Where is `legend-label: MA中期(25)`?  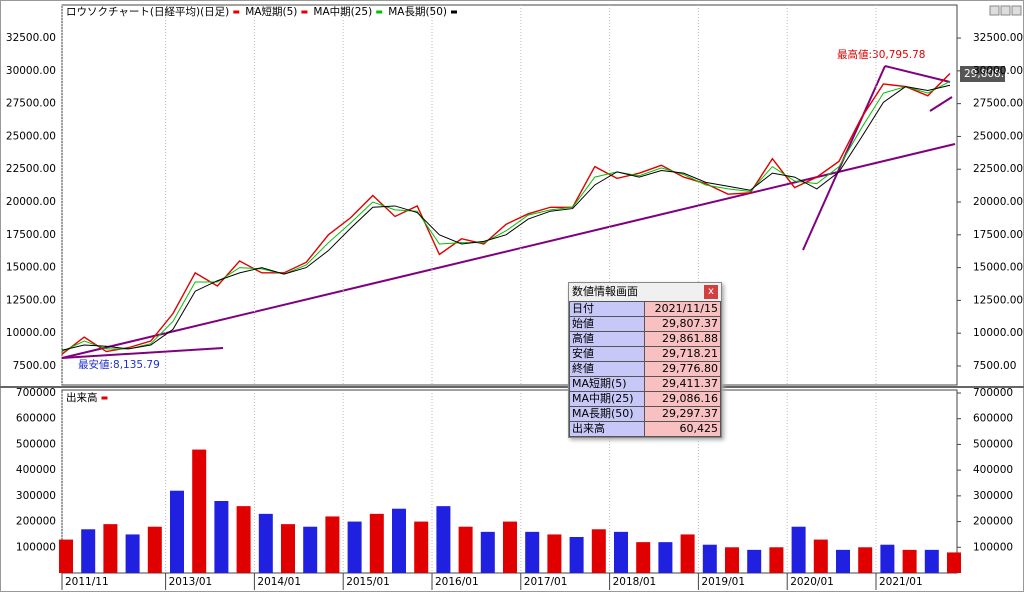
legend-label: MA中期(25) is located at coordinates (342, 11).